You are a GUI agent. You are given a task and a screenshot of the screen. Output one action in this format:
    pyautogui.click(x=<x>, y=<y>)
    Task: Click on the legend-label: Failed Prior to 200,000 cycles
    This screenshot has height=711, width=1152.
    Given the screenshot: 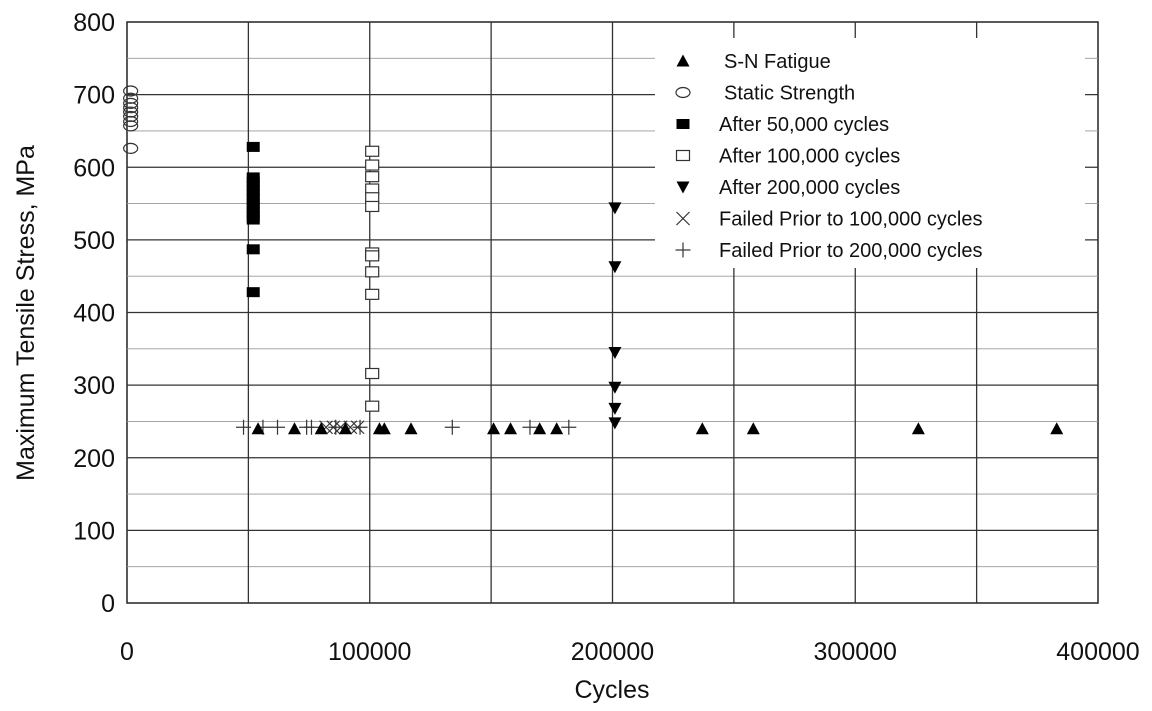 What is the action you would take?
    pyautogui.click(x=850, y=251)
    